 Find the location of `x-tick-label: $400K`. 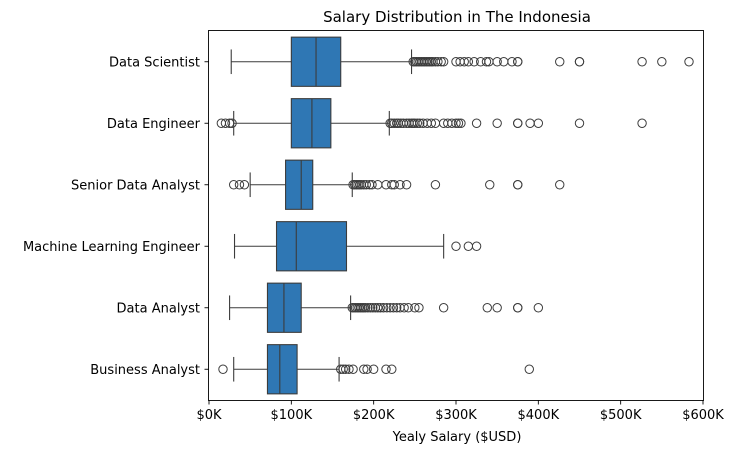

x-tick-label: $400K is located at coordinates (539, 415).